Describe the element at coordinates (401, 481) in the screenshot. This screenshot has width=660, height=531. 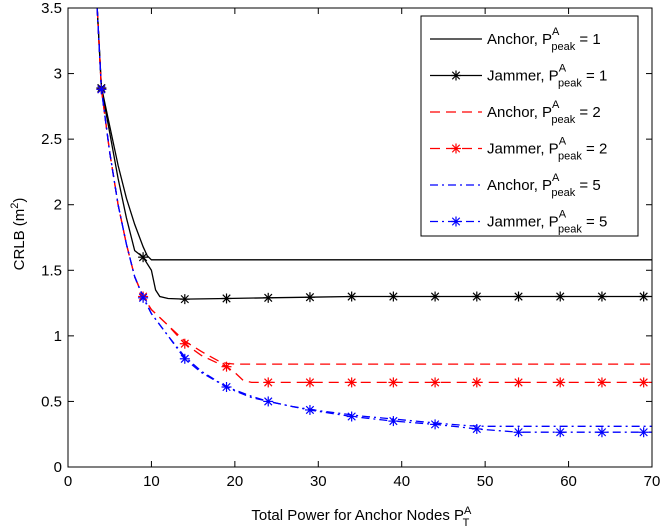
I see `x-tick-label: 40` at that location.